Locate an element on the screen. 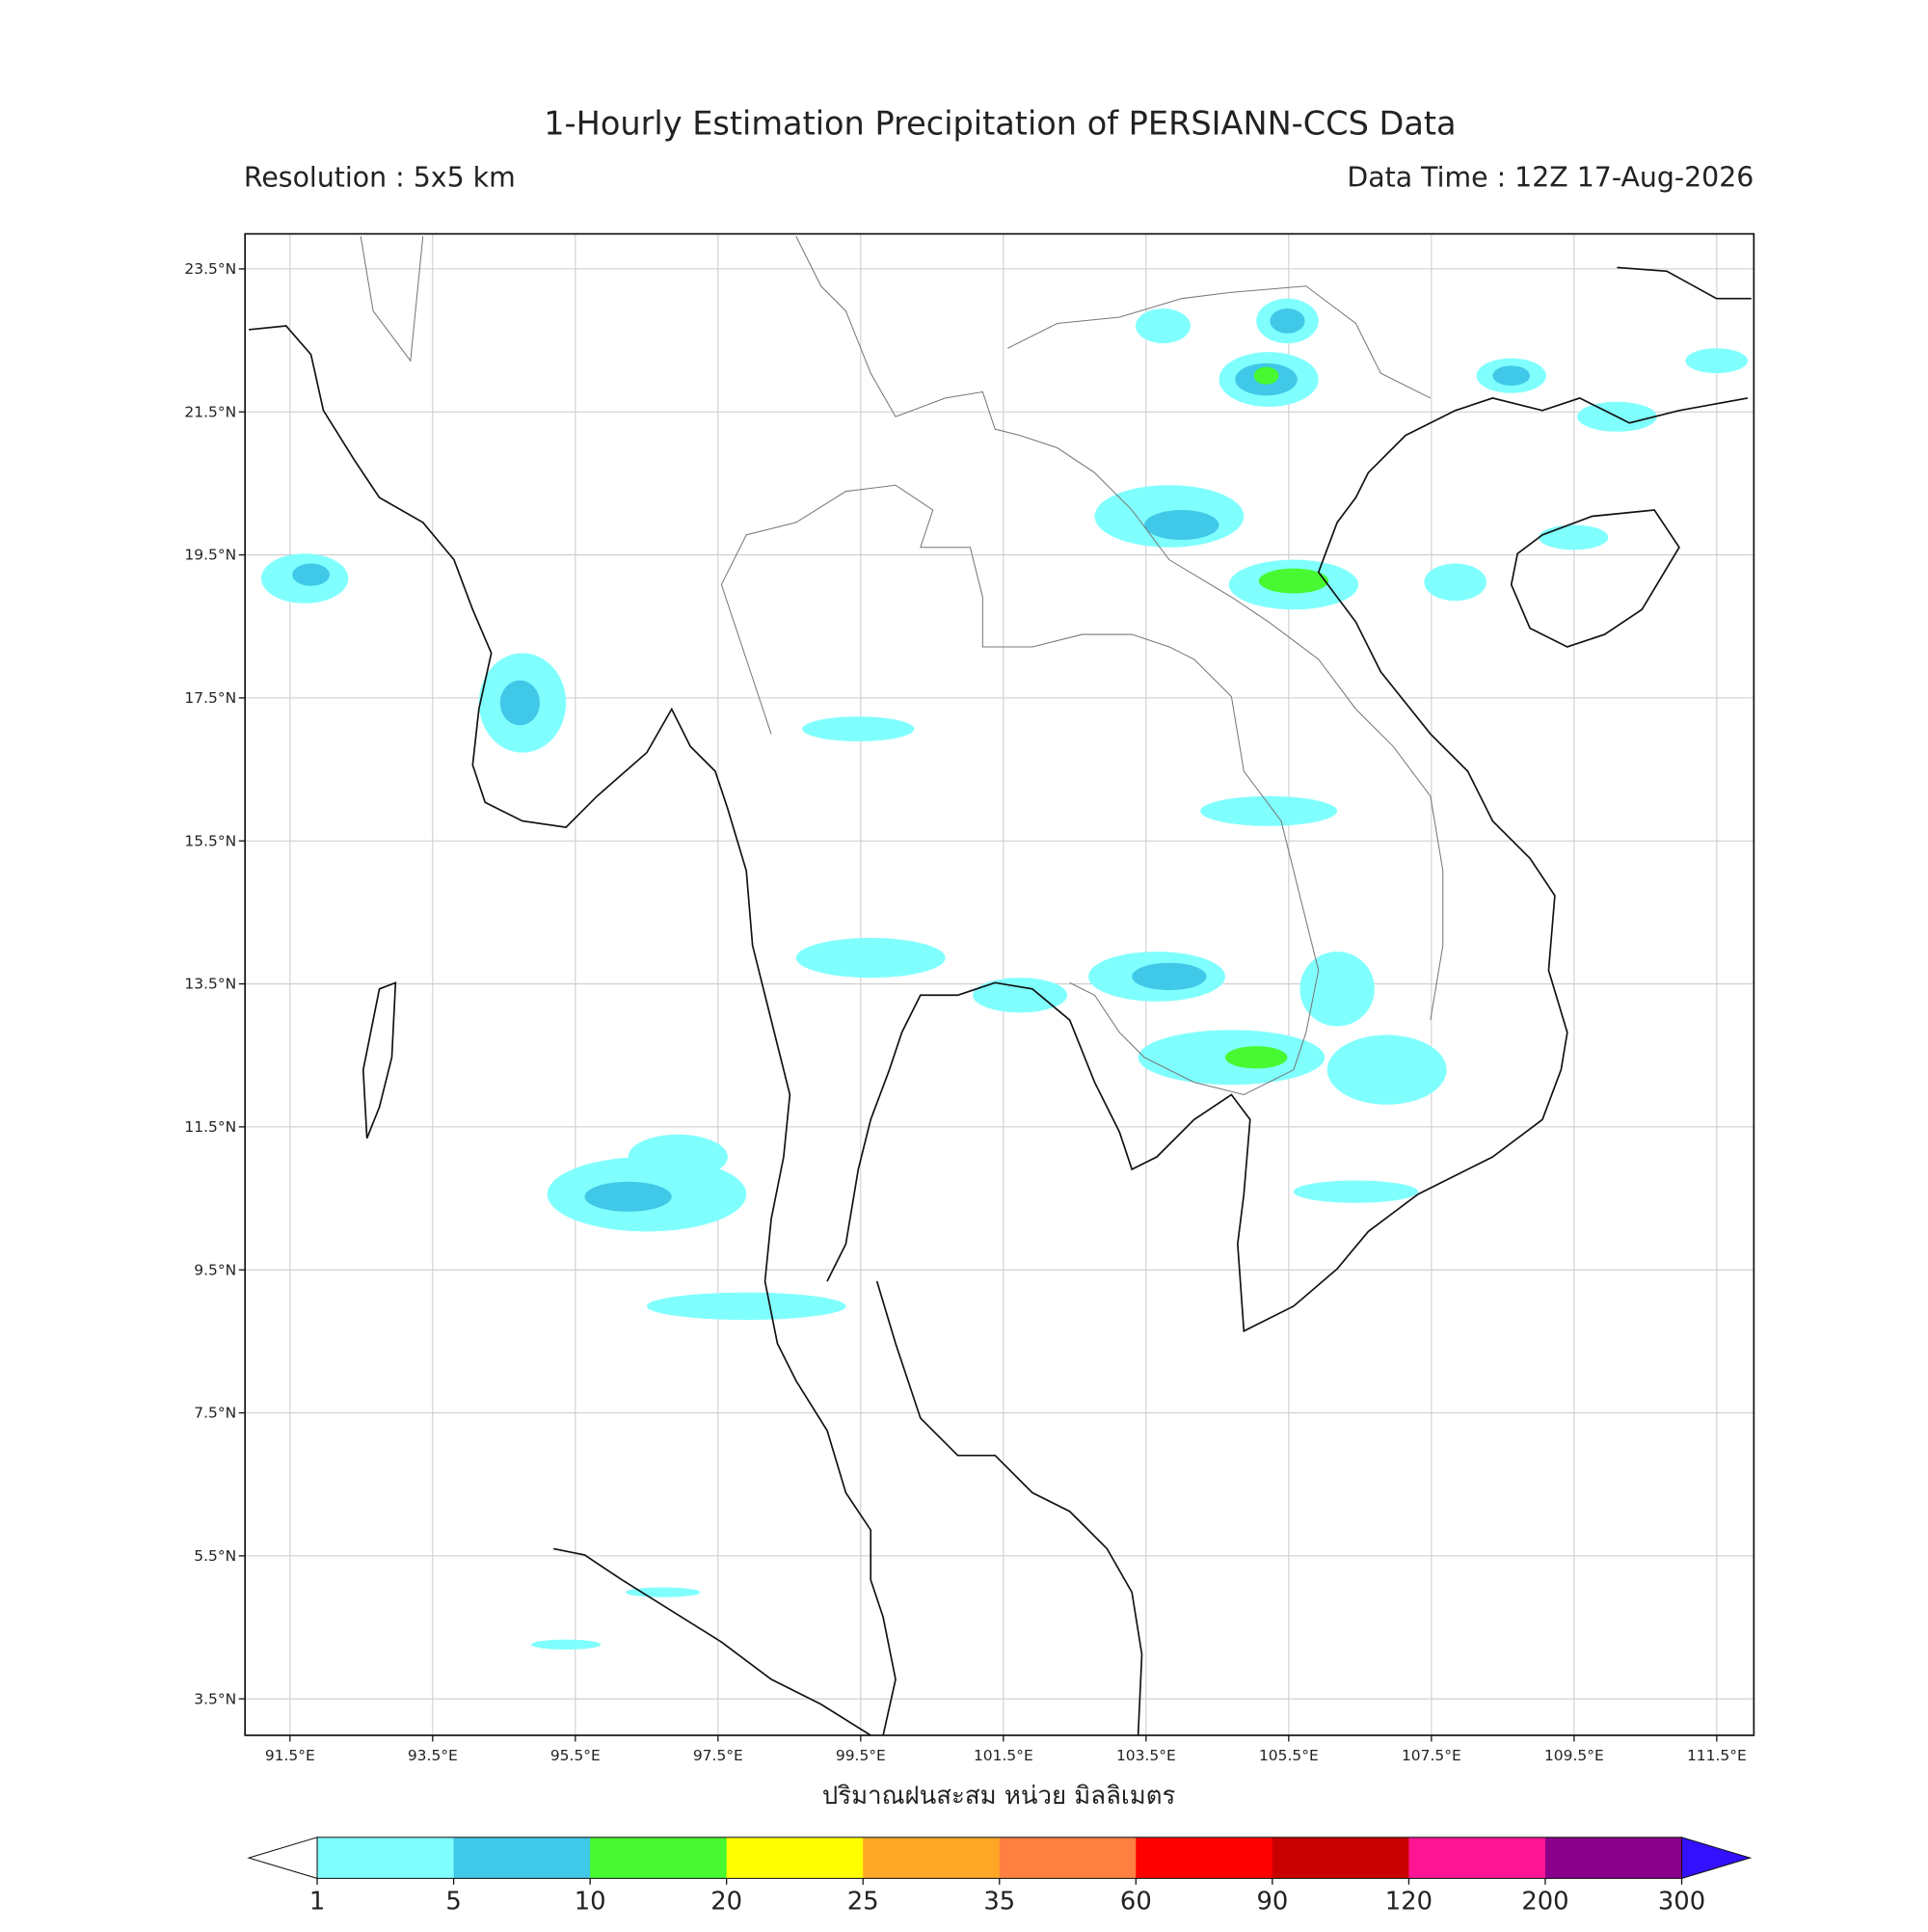 This screenshot has width=1928, height=1932. x-label: ปริมาณฝนสะสม หน่วย มิลลิเมตร is located at coordinates (999, 1797).